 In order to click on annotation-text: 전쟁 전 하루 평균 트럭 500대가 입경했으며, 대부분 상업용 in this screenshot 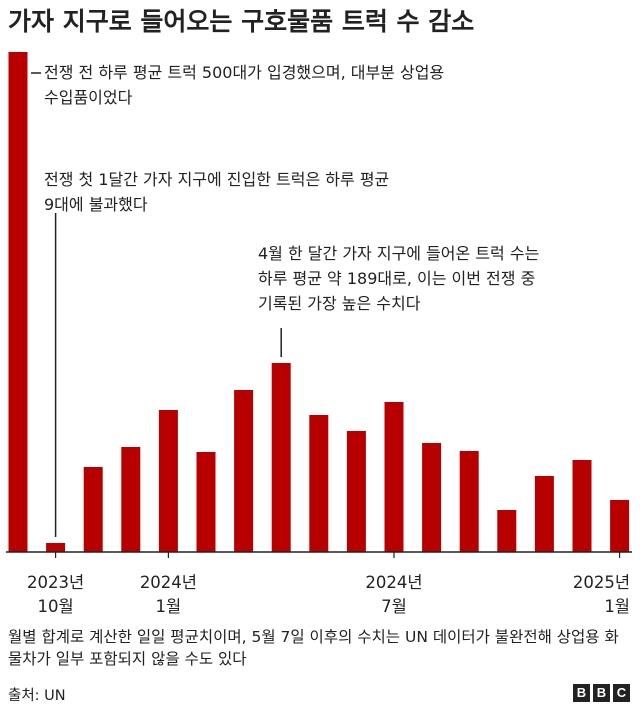, I will do `click(244, 72)`.